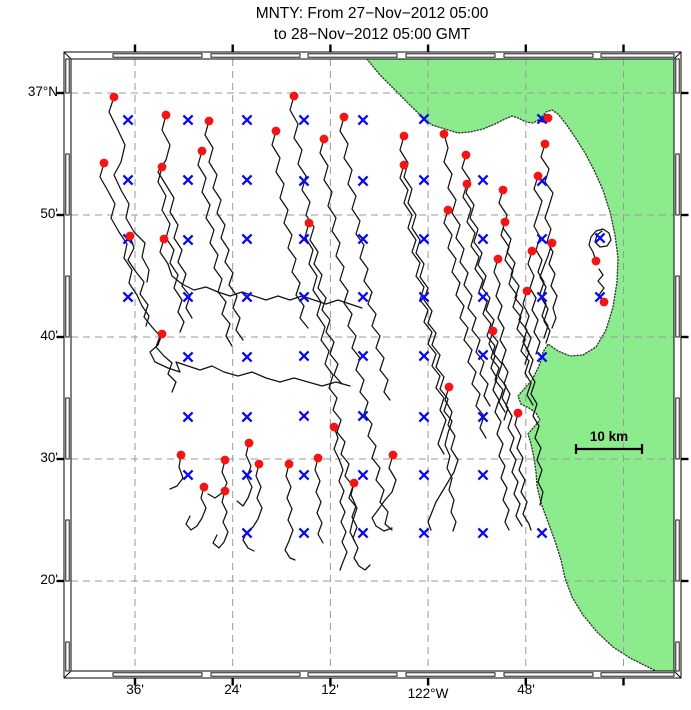 Image resolution: width=691 pixels, height=710 pixels. What do you see at coordinates (526, 689) in the screenshot?
I see `x-tick-label-48: 48'` at bounding box center [526, 689].